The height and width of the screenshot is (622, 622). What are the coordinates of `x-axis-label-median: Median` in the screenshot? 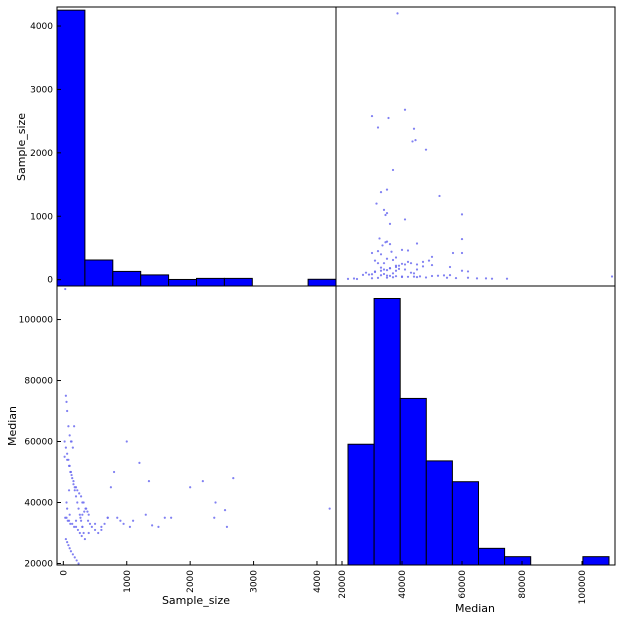 It's located at (475, 608).